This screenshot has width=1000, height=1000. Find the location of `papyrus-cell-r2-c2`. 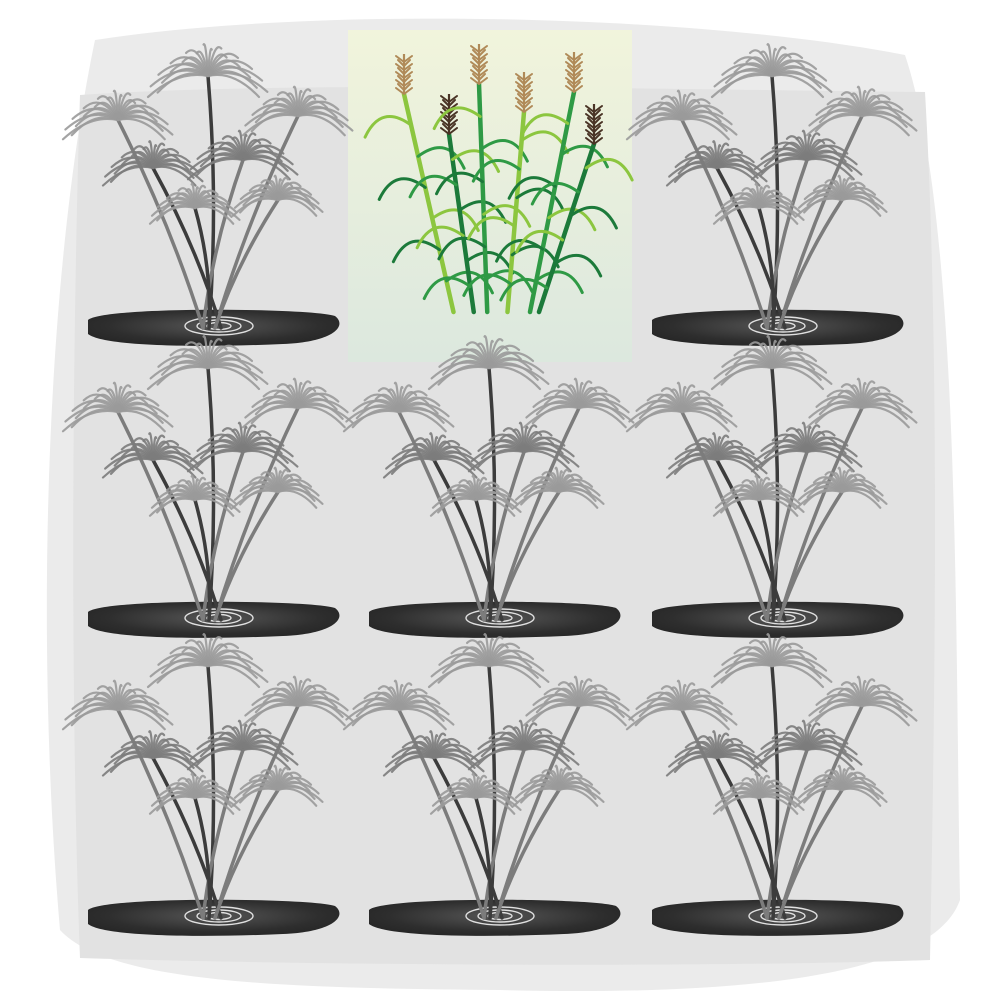

papyrus-cell-r2-c2 is located at coordinates (771, 784).